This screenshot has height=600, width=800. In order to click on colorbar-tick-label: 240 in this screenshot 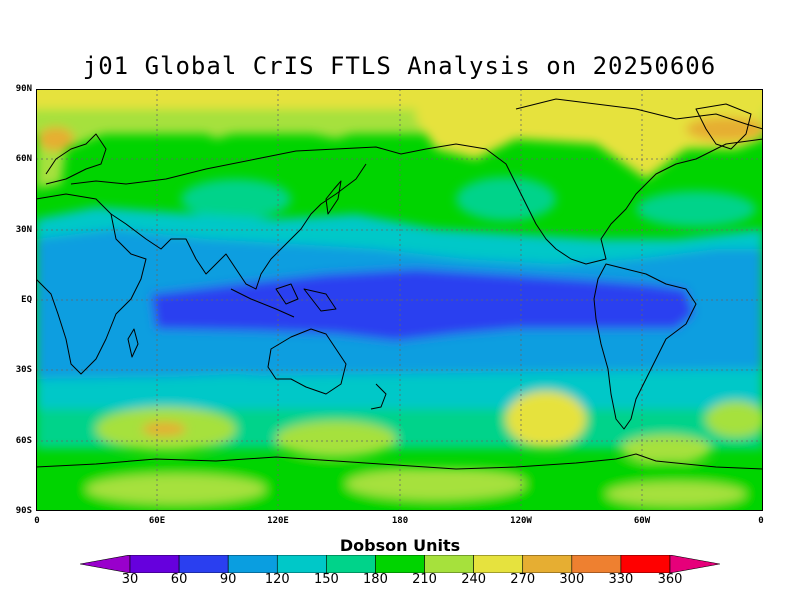, I will do `click(474, 579)`.